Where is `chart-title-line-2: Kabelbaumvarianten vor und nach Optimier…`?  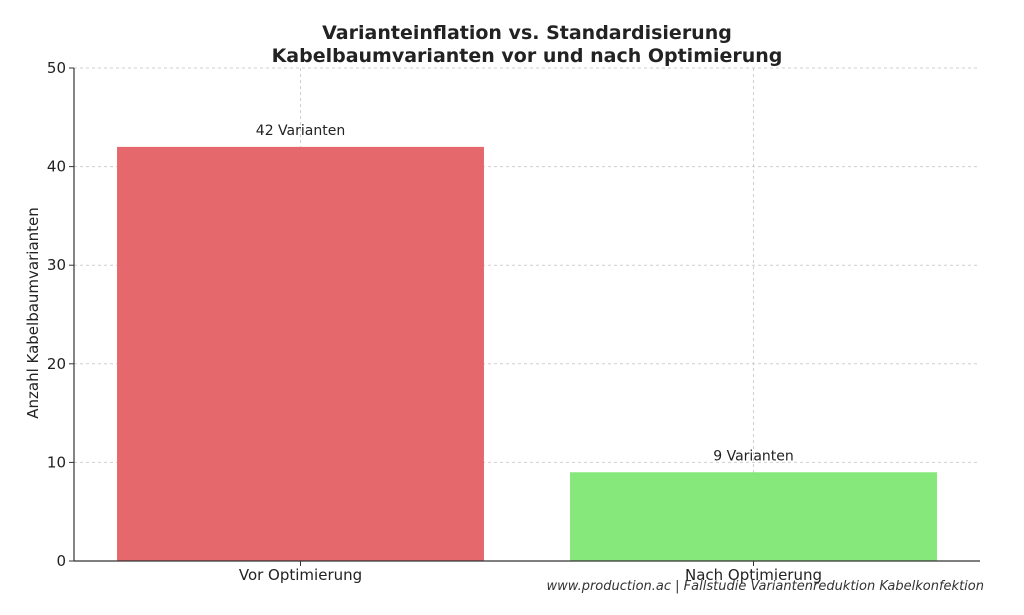
chart-title-line-2: Kabelbaumvarianten vor und nach Optimier… is located at coordinates (527, 56).